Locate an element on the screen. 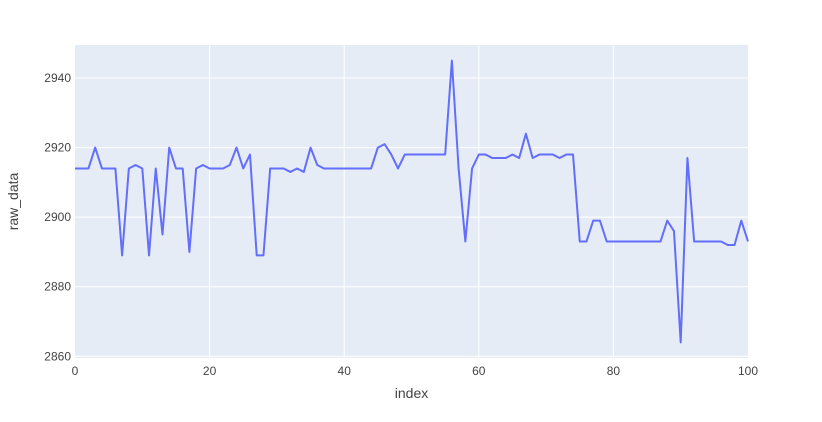 This screenshot has width=822, height=422. y-tick-label: 2920 is located at coordinates (57, 148).